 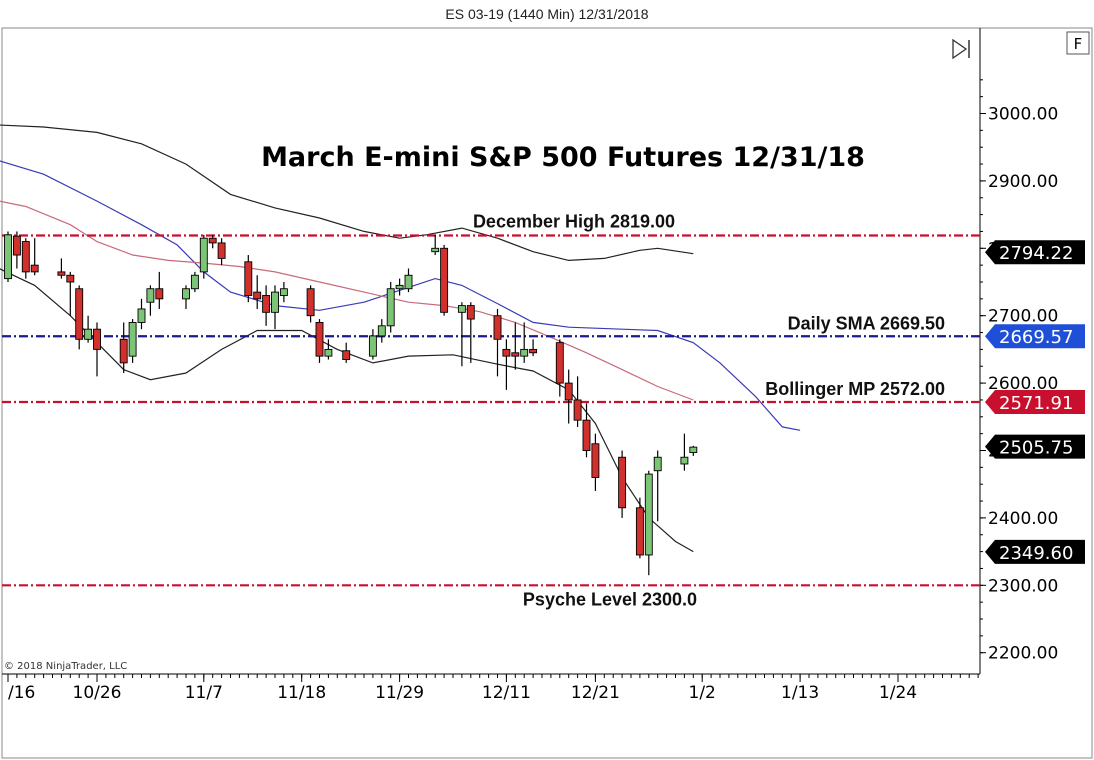 I want to click on f-button: F, so click(x=1078, y=43).